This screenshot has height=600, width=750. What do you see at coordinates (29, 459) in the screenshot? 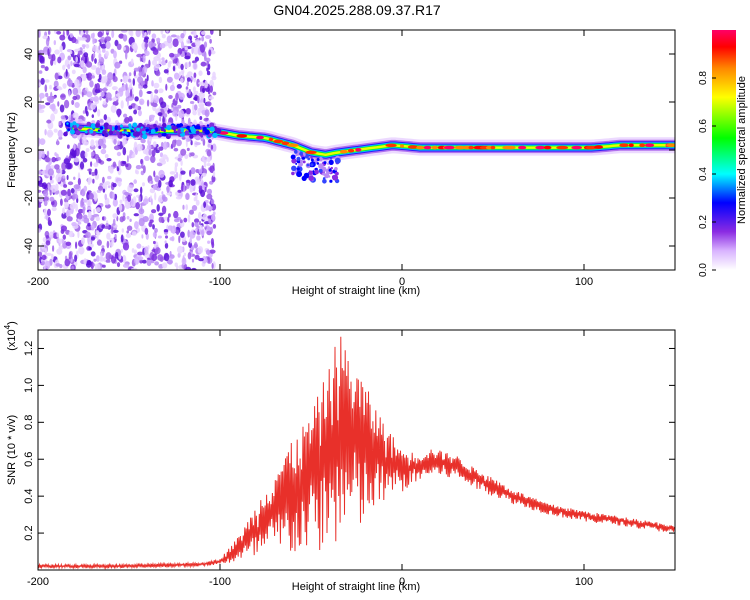
I see `snr-ytick-label: 0.6` at bounding box center [29, 459].